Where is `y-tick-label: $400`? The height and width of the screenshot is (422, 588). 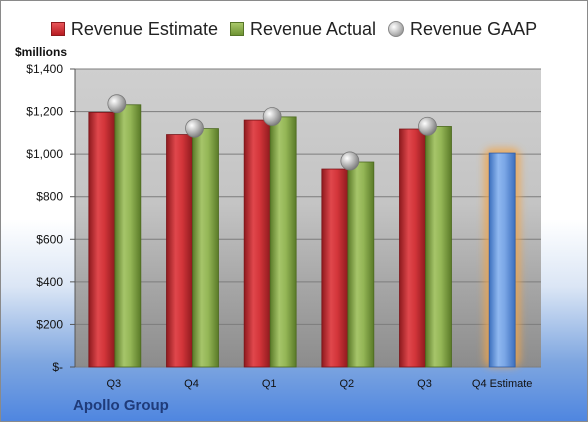 y-tick-label: $400 is located at coordinates (49, 282).